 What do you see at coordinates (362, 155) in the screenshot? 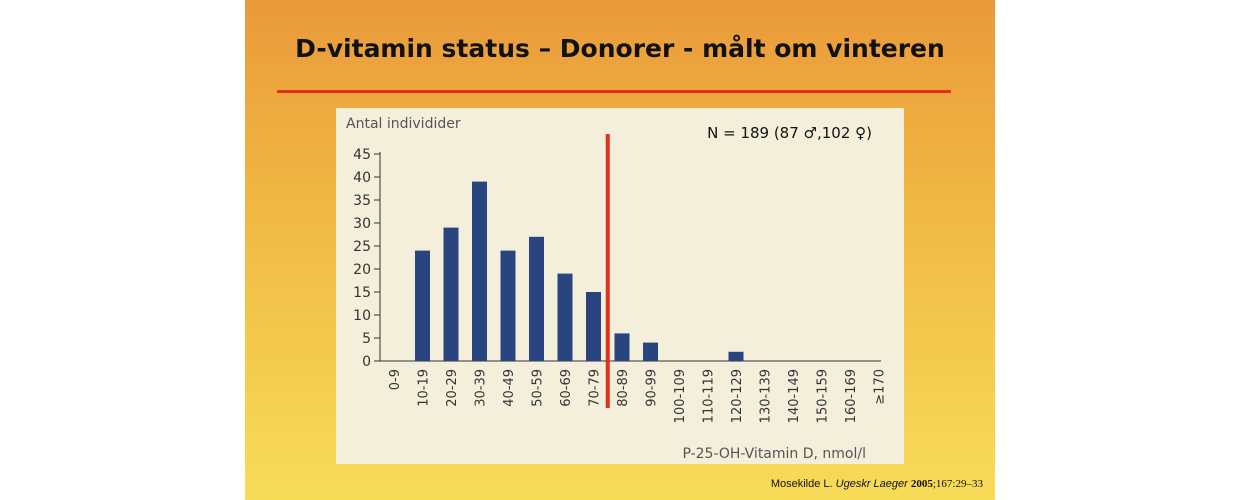
I see `y-tick-label: 45` at bounding box center [362, 155].